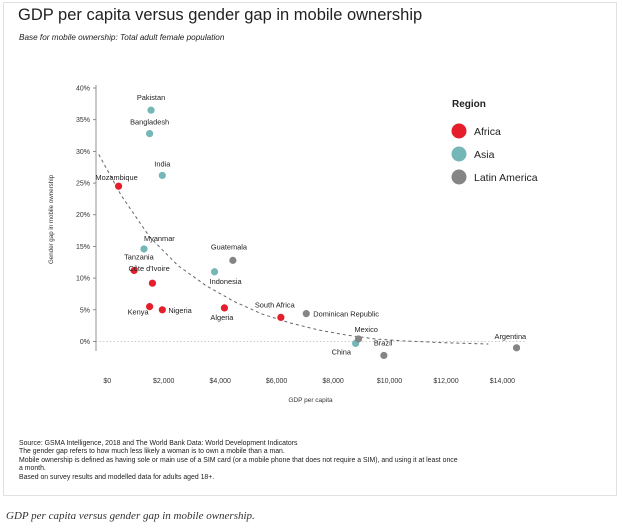 The image size is (622, 531). What do you see at coordinates (346, 314) in the screenshot?
I see `point-label: Dominican Republic` at bounding box center [346, 314].